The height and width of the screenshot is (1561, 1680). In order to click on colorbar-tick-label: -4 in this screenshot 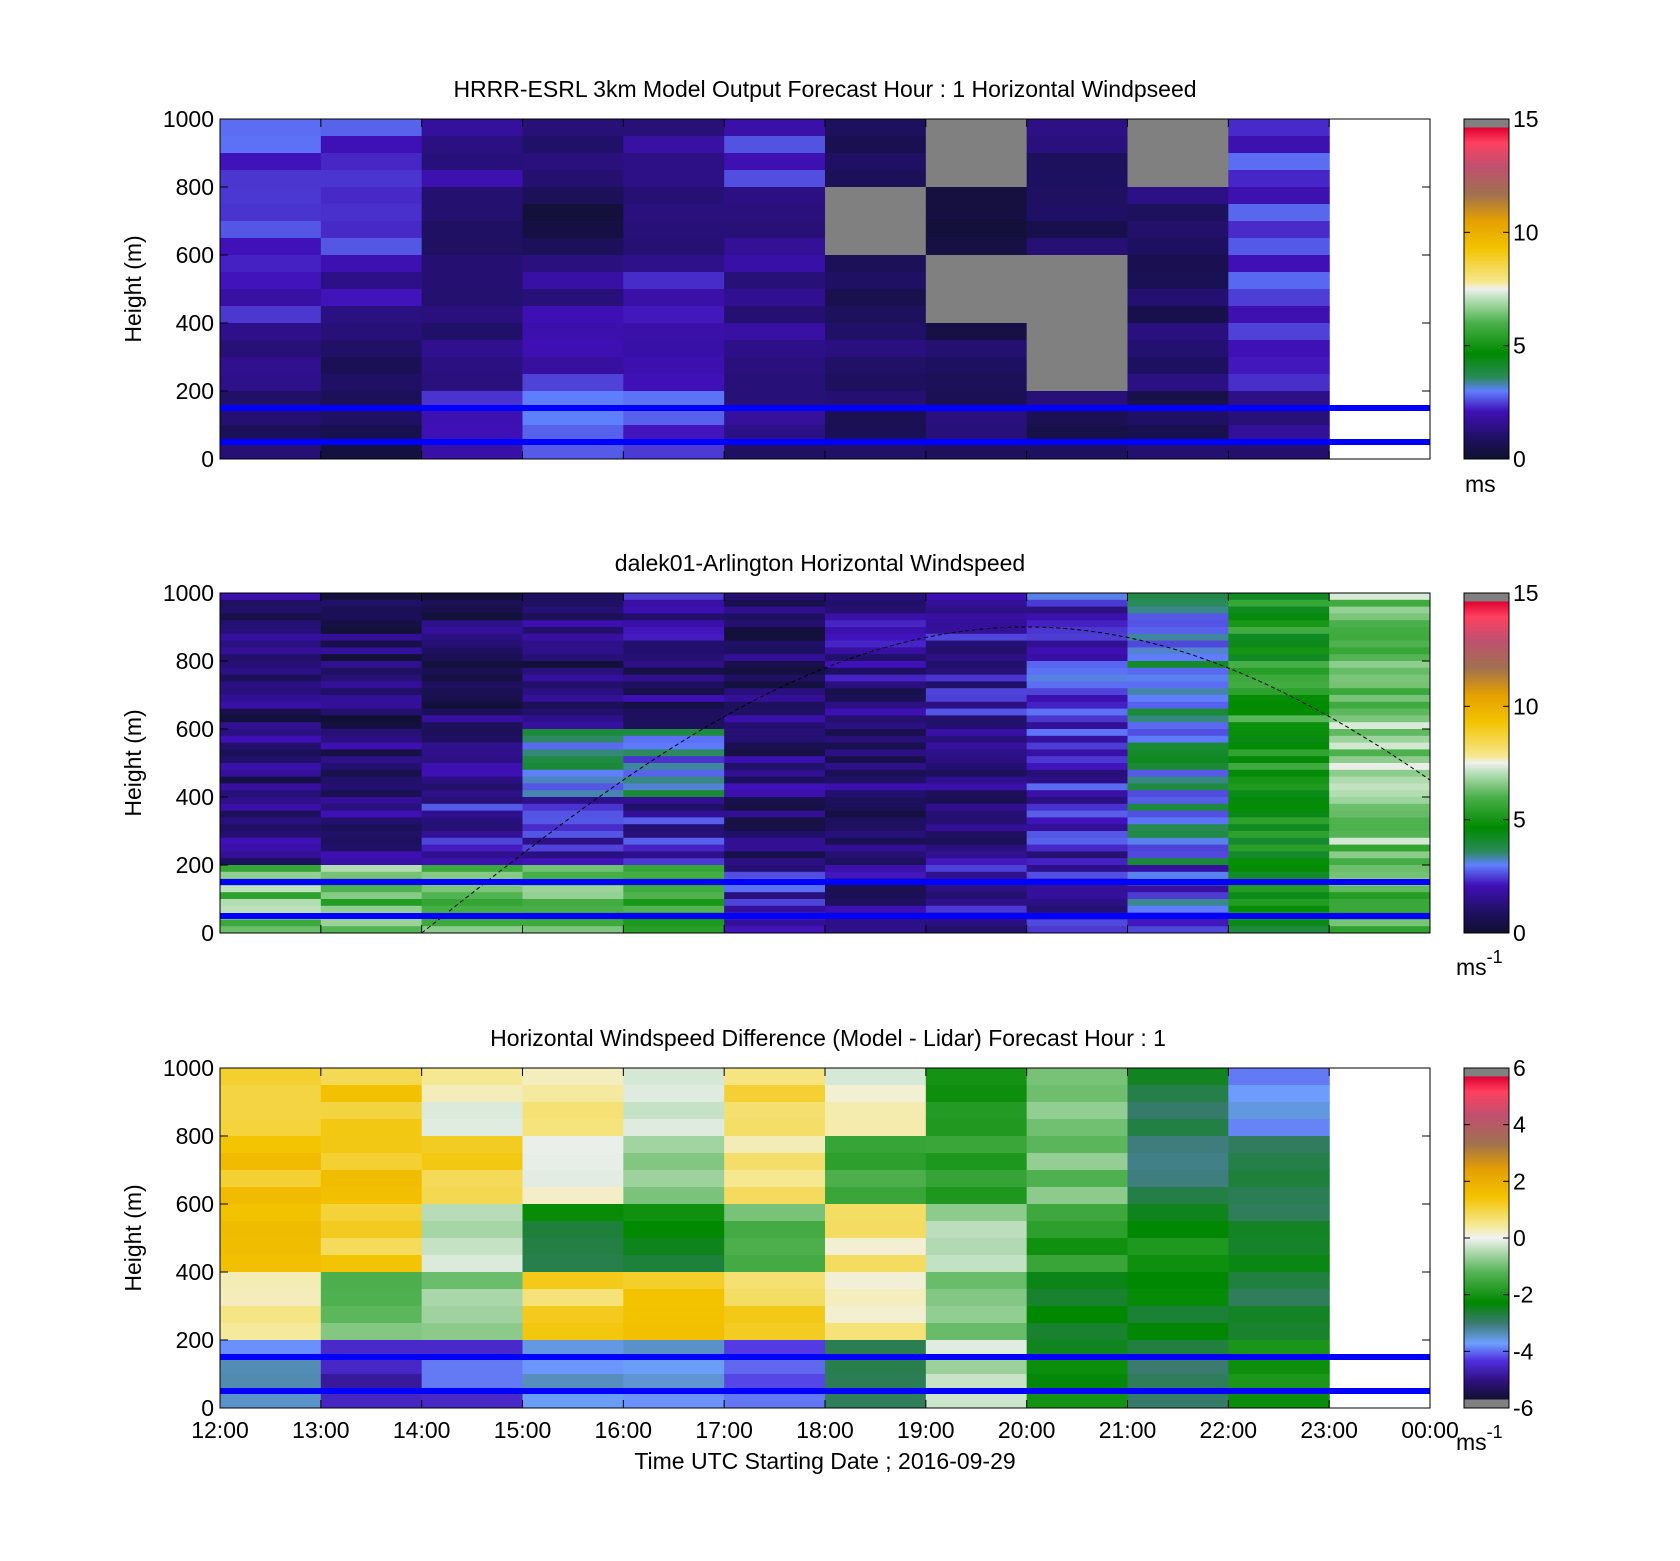, I will do `click(1523, 1351)`.